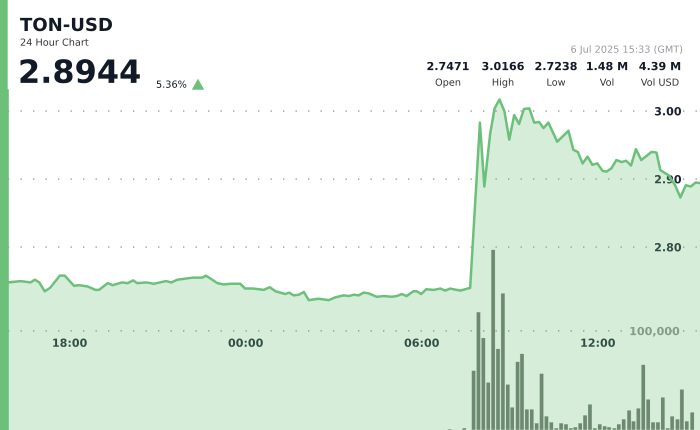 The width and height of the screenshot is (700, 430). What do you see at coordinates (598, 342) in the screenshot?
I see `x-tick-label: 12:00` at bounding box center [598, 342].